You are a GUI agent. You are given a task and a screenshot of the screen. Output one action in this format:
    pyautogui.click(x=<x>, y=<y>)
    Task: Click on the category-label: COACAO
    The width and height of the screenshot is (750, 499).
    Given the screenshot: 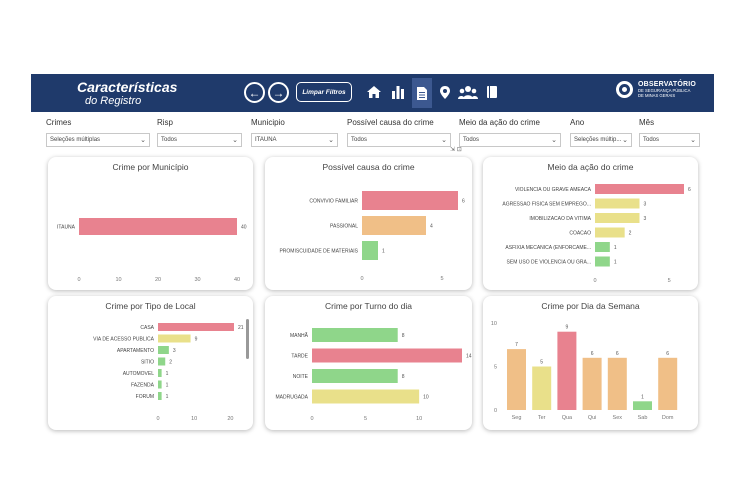 What is the action you would take?
    pyautogui.click(x=580, y=233)
    